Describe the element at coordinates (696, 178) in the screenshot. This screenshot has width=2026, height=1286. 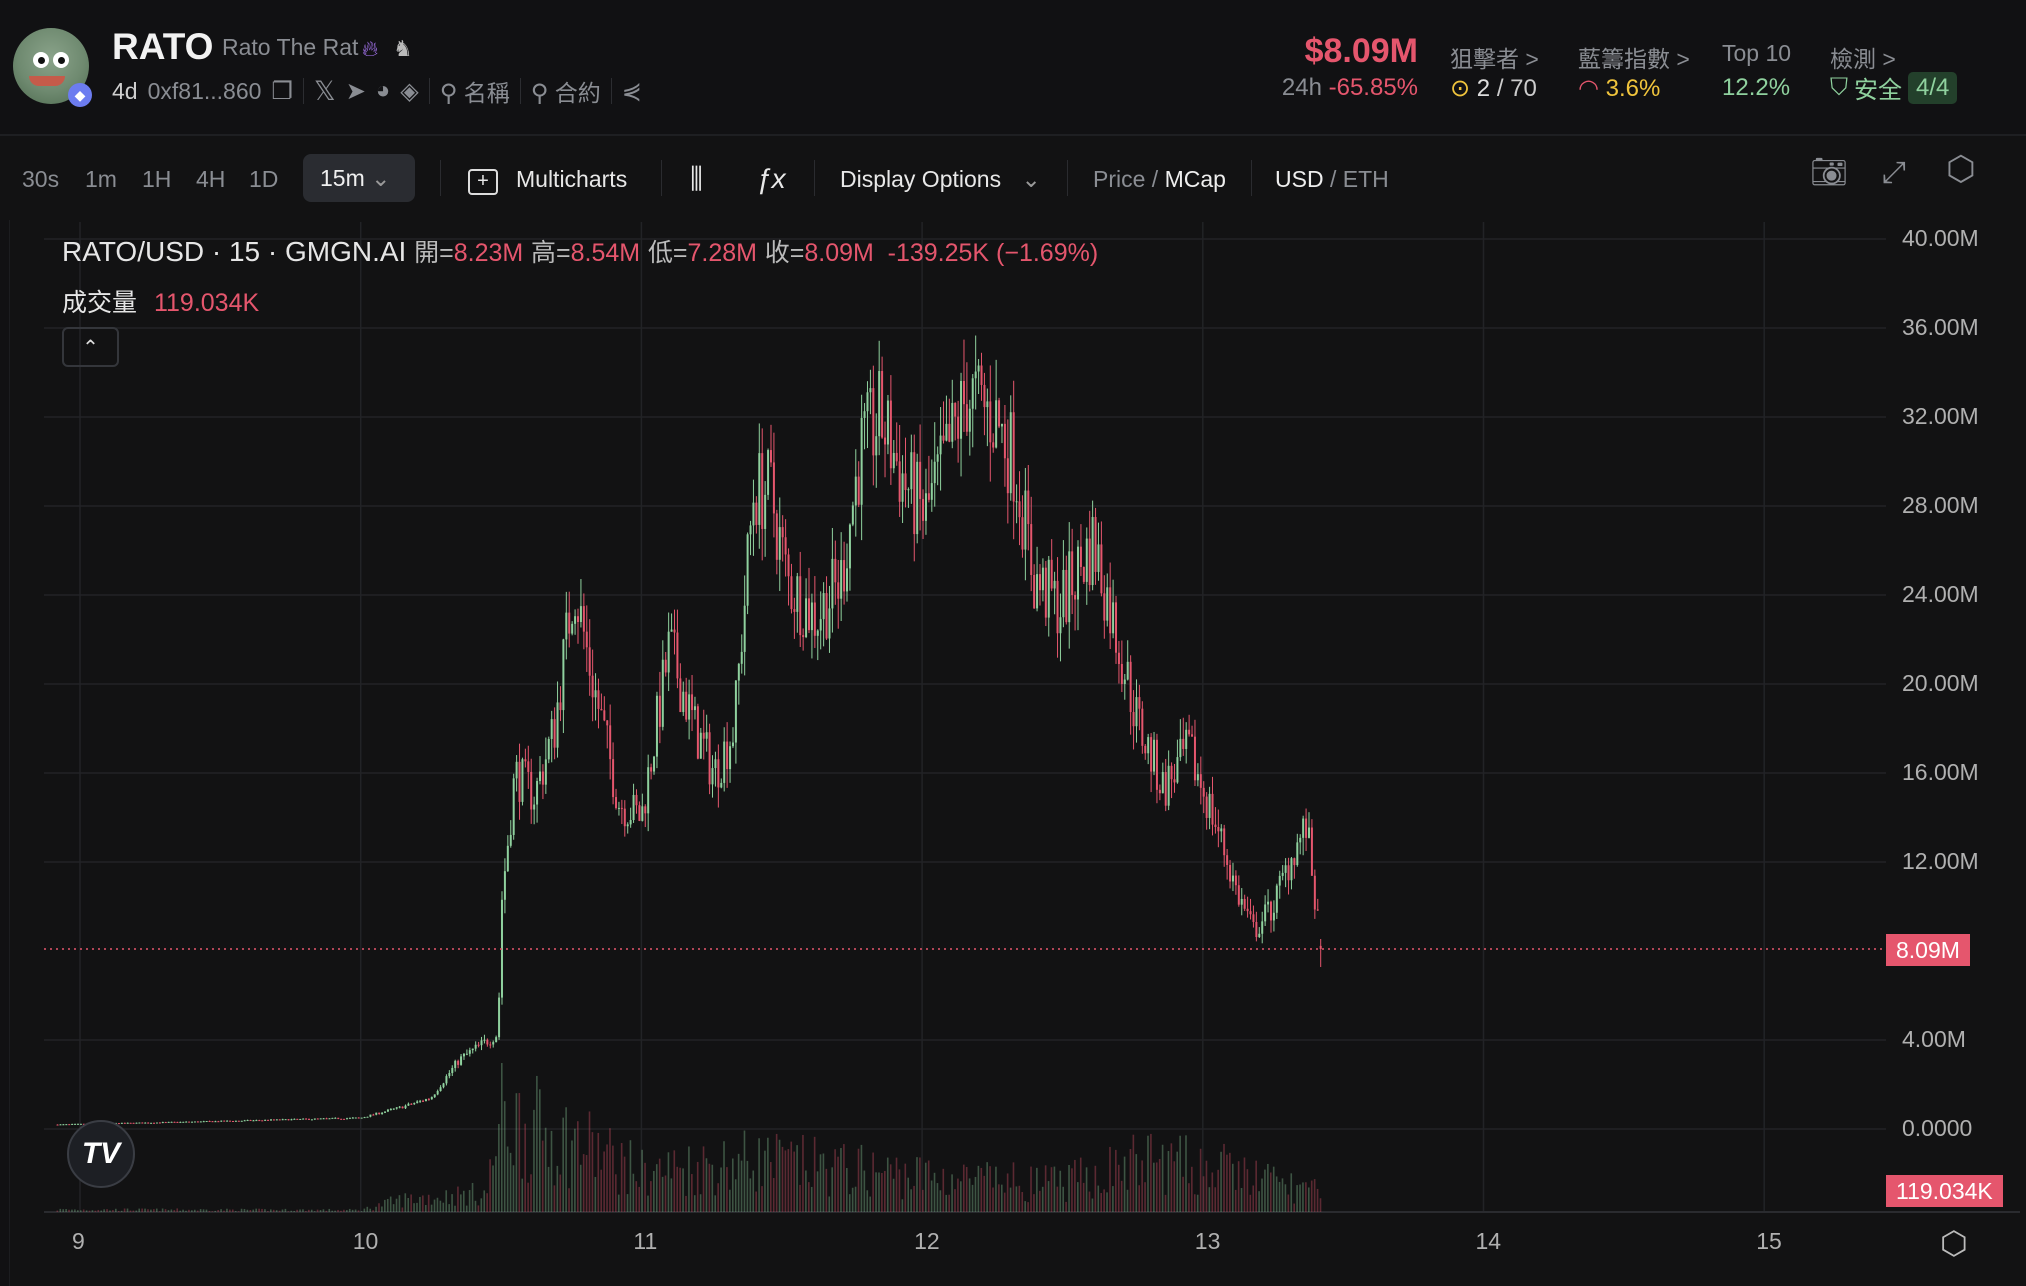
I see `candle-style-icon: ⫼` at that location.